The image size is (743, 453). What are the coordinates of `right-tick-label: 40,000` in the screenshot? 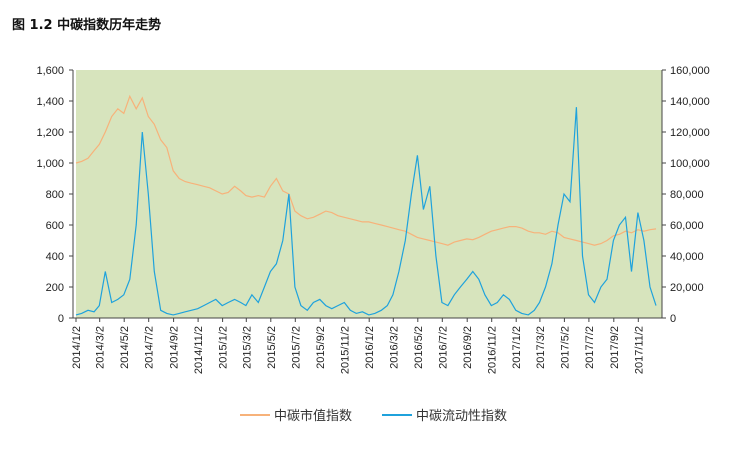 It's located at (687, 257).